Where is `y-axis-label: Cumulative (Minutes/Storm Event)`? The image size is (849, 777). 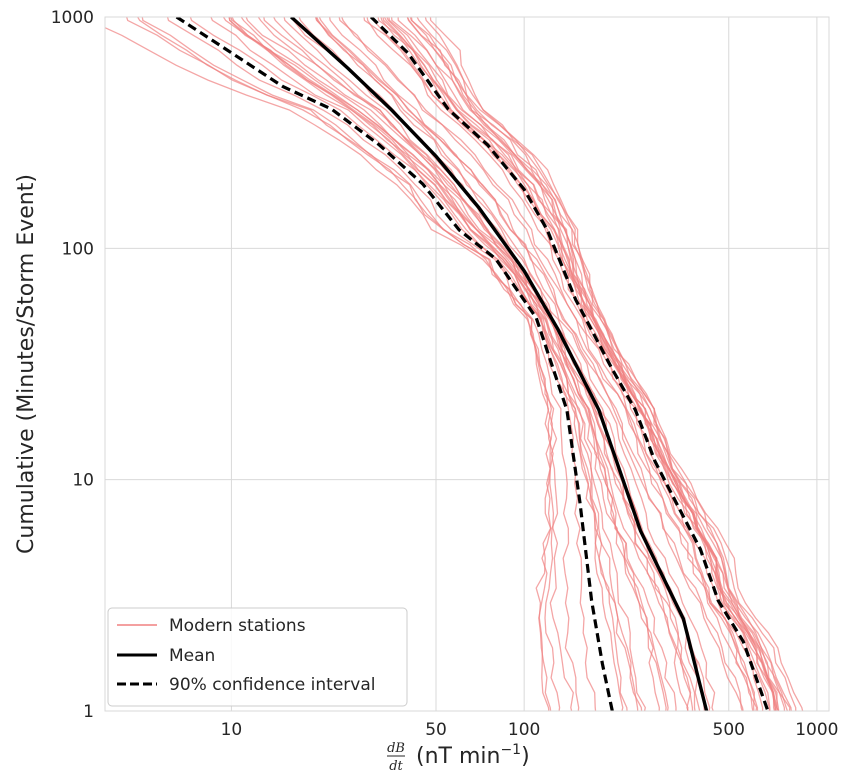 y-axis-label: Cumulative (Minutes/Storm Event) is located at coordinates (26, 364).